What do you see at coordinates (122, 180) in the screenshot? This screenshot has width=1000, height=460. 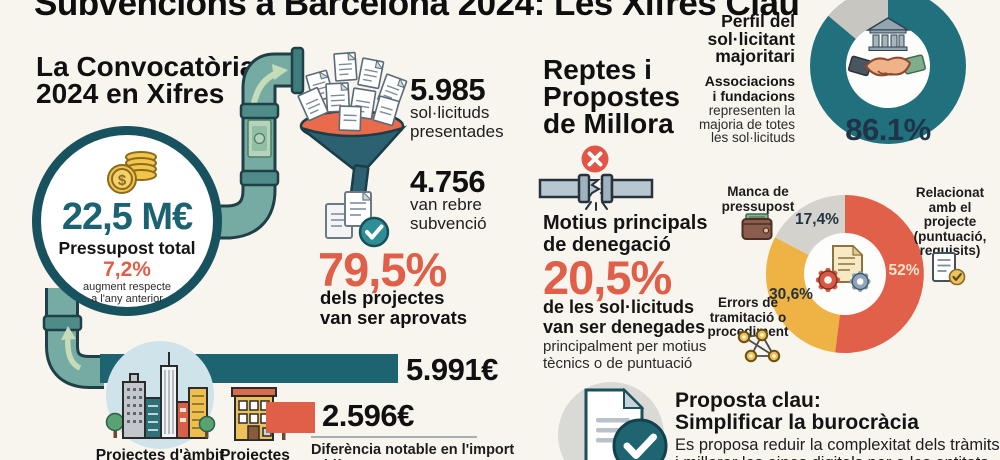 I see `dollar-symbol: $` at bounding box center [122, 180].